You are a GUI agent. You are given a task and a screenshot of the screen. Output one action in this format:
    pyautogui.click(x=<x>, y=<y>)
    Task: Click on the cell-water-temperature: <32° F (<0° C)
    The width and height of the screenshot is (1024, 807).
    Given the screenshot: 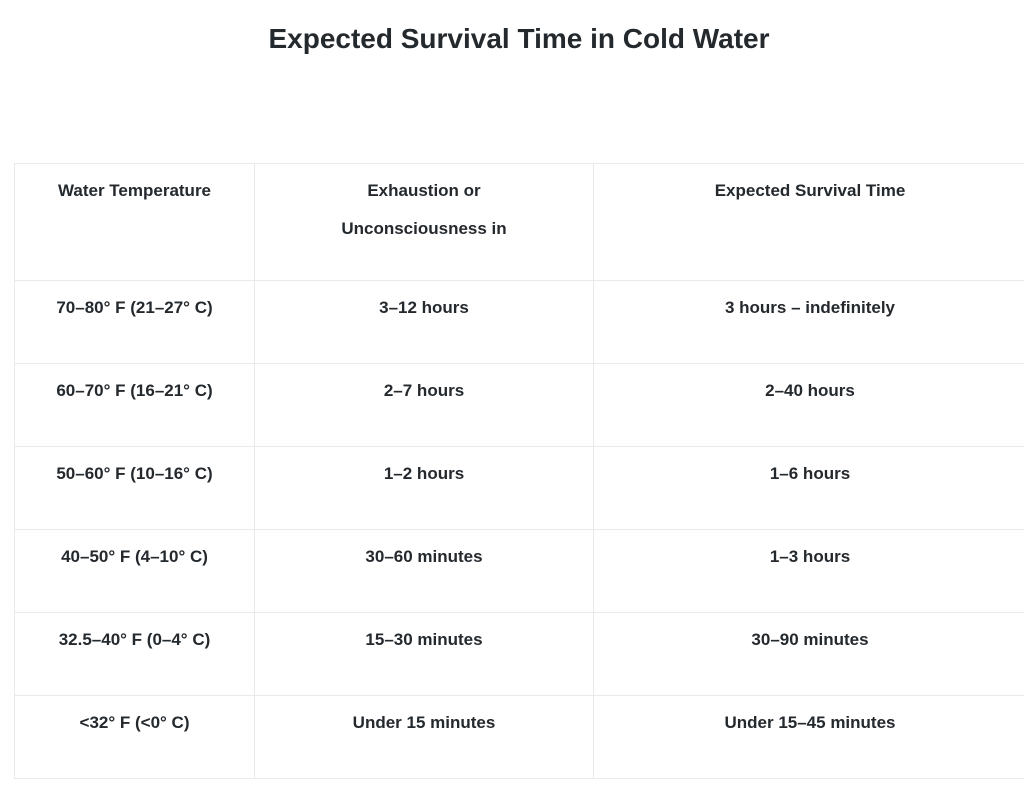 What is the action you would take?
    pyautogui.click(x=135, y=737)
    